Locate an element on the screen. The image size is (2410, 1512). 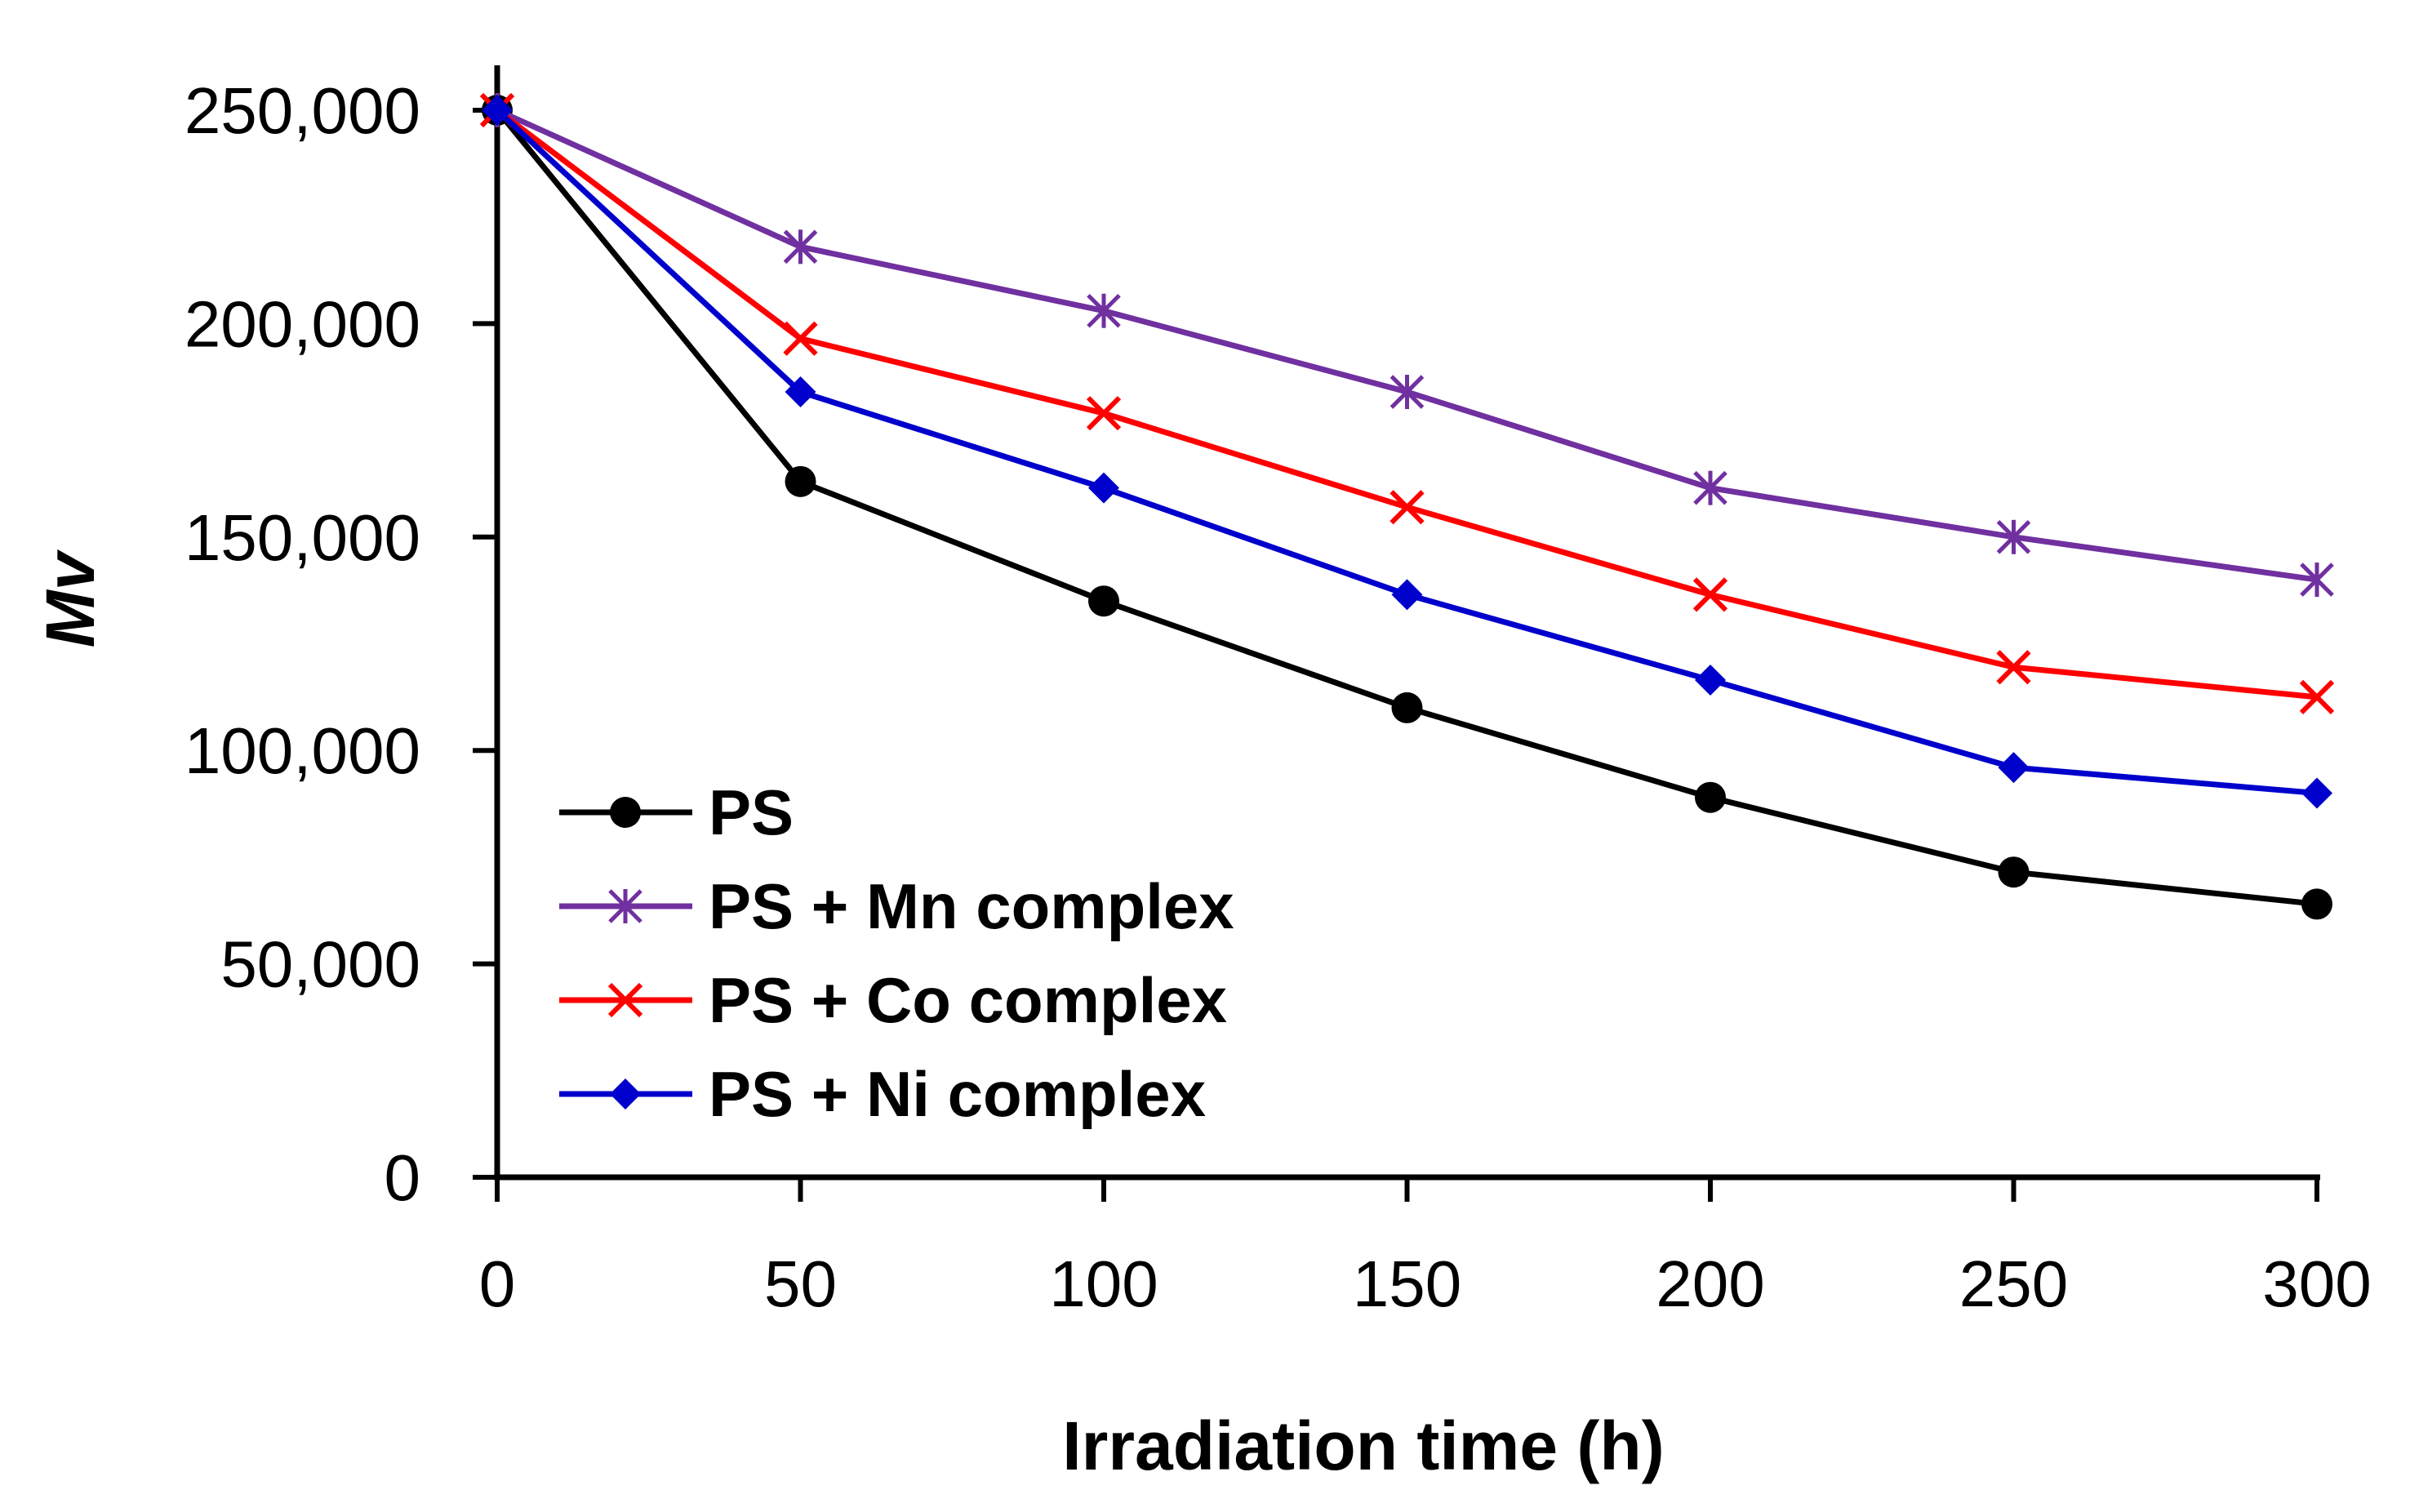
x-tick-label: 250 is located at coordinates (2014, 1284).